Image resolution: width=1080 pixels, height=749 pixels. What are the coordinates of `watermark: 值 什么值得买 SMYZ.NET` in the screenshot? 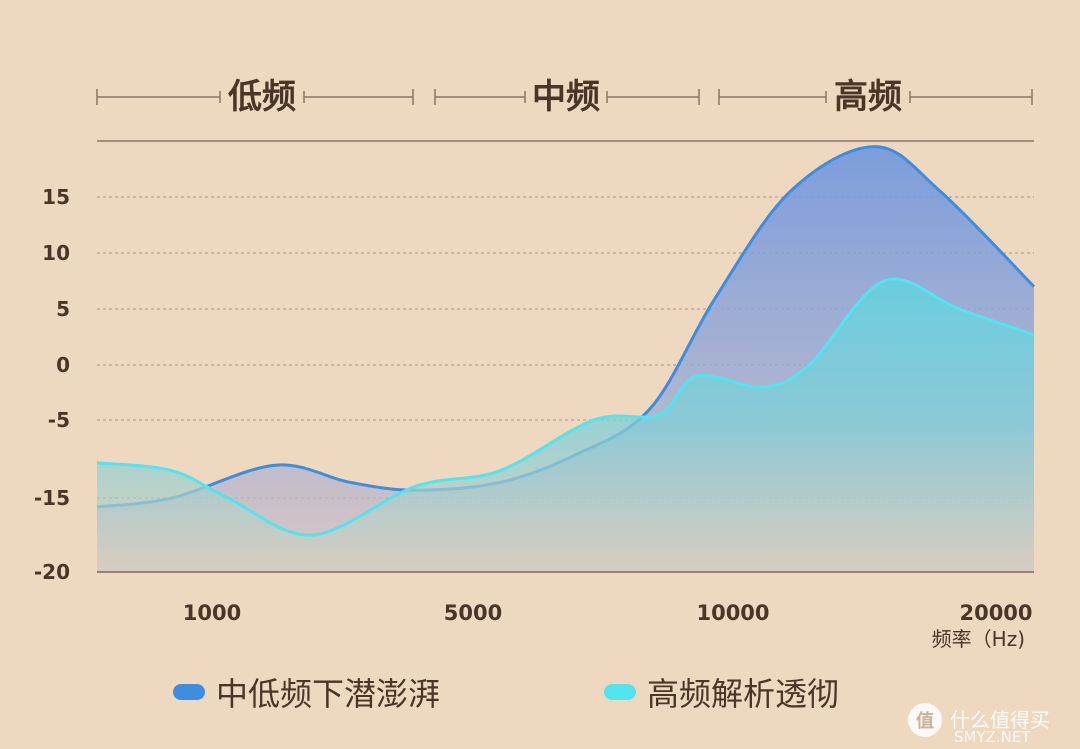 It's located at (979, 724).